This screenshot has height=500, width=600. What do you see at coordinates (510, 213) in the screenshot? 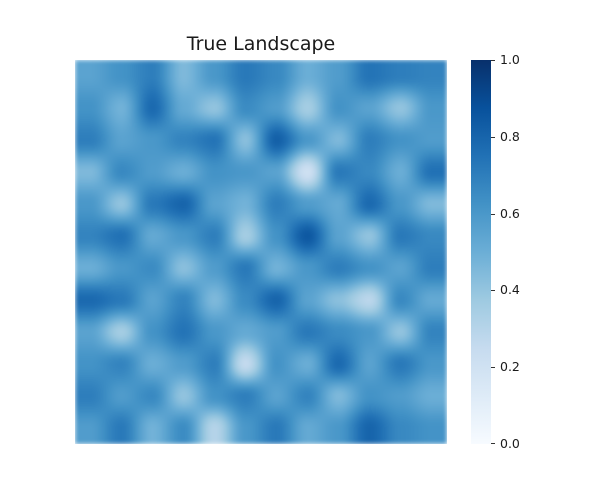
I see `colorbar-tick-label: 0.6` at bounding box center [510, 213].